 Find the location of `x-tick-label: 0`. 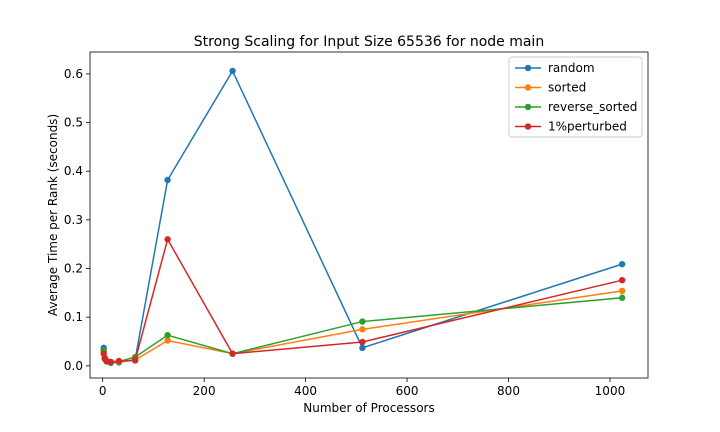

x-tick-label: 0 is located at coordinates (103, 391).